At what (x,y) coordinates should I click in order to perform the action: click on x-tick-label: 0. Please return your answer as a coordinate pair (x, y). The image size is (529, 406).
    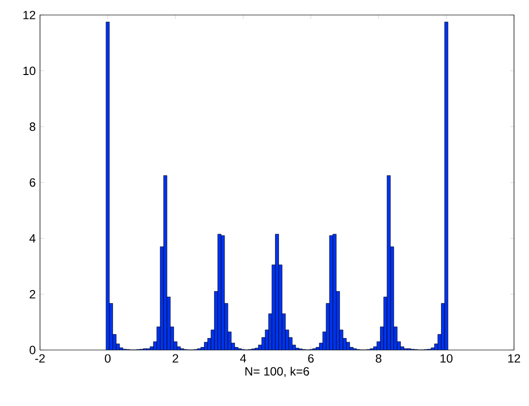
    Looking at the image, I should click on (107, 358).